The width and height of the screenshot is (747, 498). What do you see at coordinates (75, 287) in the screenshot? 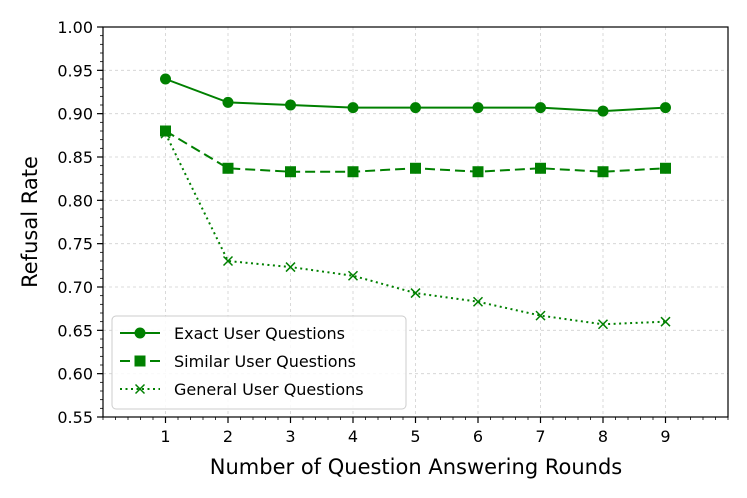
I see `y-tick-label: 0.70` at bounding box center [75, 287].